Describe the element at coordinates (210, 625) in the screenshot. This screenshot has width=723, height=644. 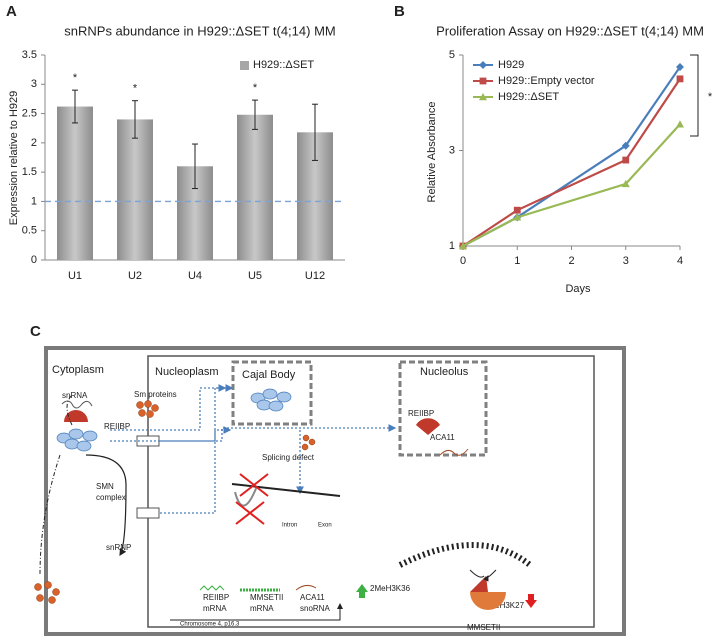
I see `label: Chromosome 4, p16.3` at that location.